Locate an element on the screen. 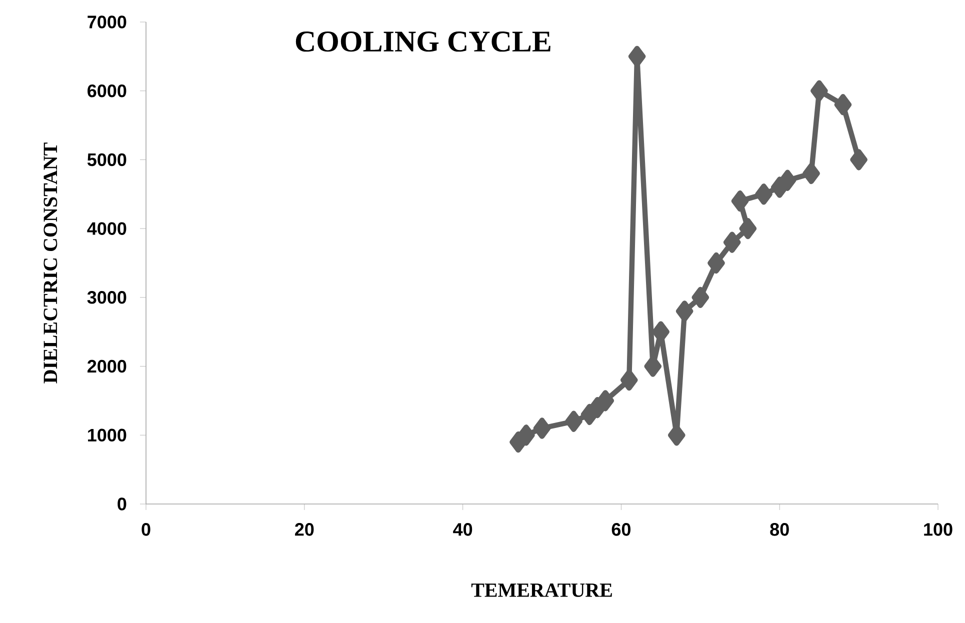 This screenshot has width=965, height=623. x-axis-title: TEMERATURE is located at coordinates (541, 590).